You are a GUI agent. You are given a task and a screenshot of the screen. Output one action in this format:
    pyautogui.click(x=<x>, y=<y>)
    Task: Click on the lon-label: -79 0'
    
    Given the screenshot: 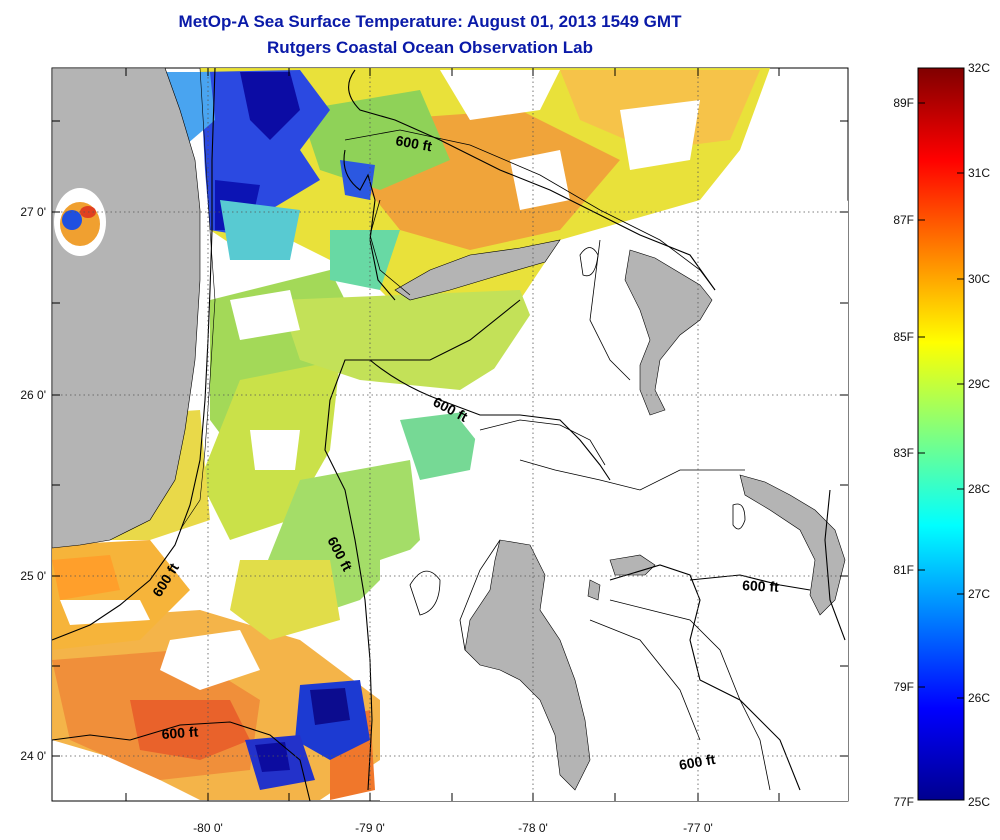 What is the action you would take?
    pyautogui.click(x=370, y=828)
    